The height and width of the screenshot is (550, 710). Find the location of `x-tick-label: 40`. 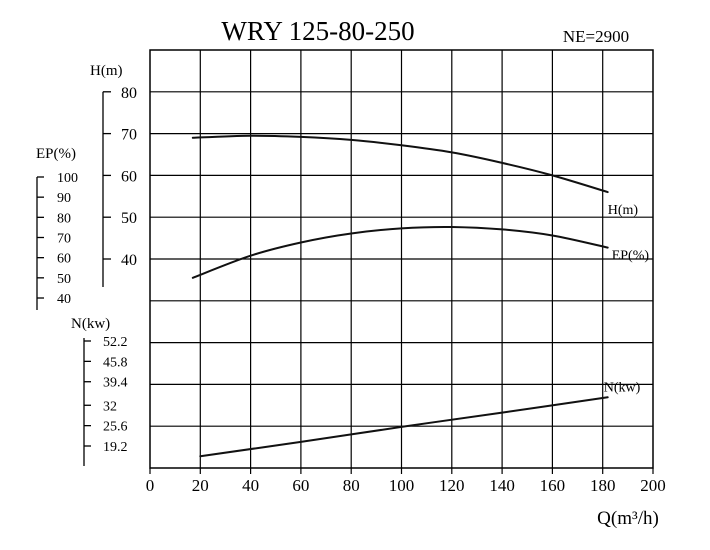

x-tick-label: 40 is located at coordinates (250, 485).